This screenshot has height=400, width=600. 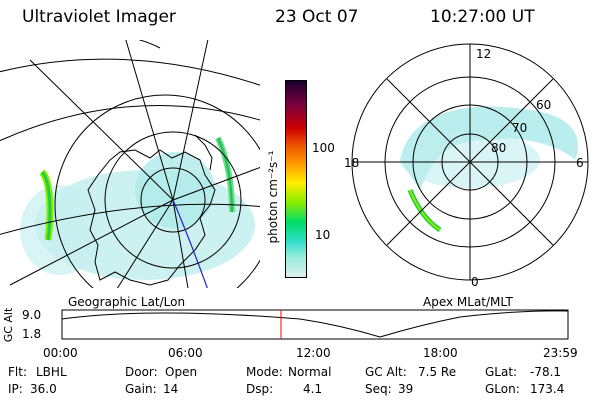 I want to click on ip-value: 36.0, so click(x=43, y=389).